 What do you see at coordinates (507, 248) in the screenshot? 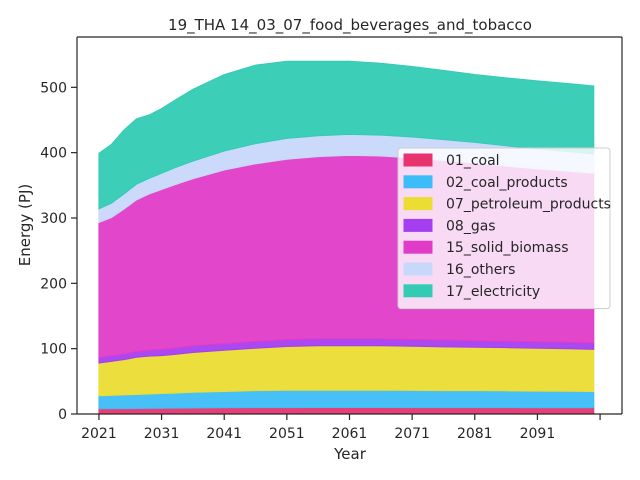
I see `legend-label-15-solid-biomass: 15_solid_biomass` at bounding box center [507, 248].